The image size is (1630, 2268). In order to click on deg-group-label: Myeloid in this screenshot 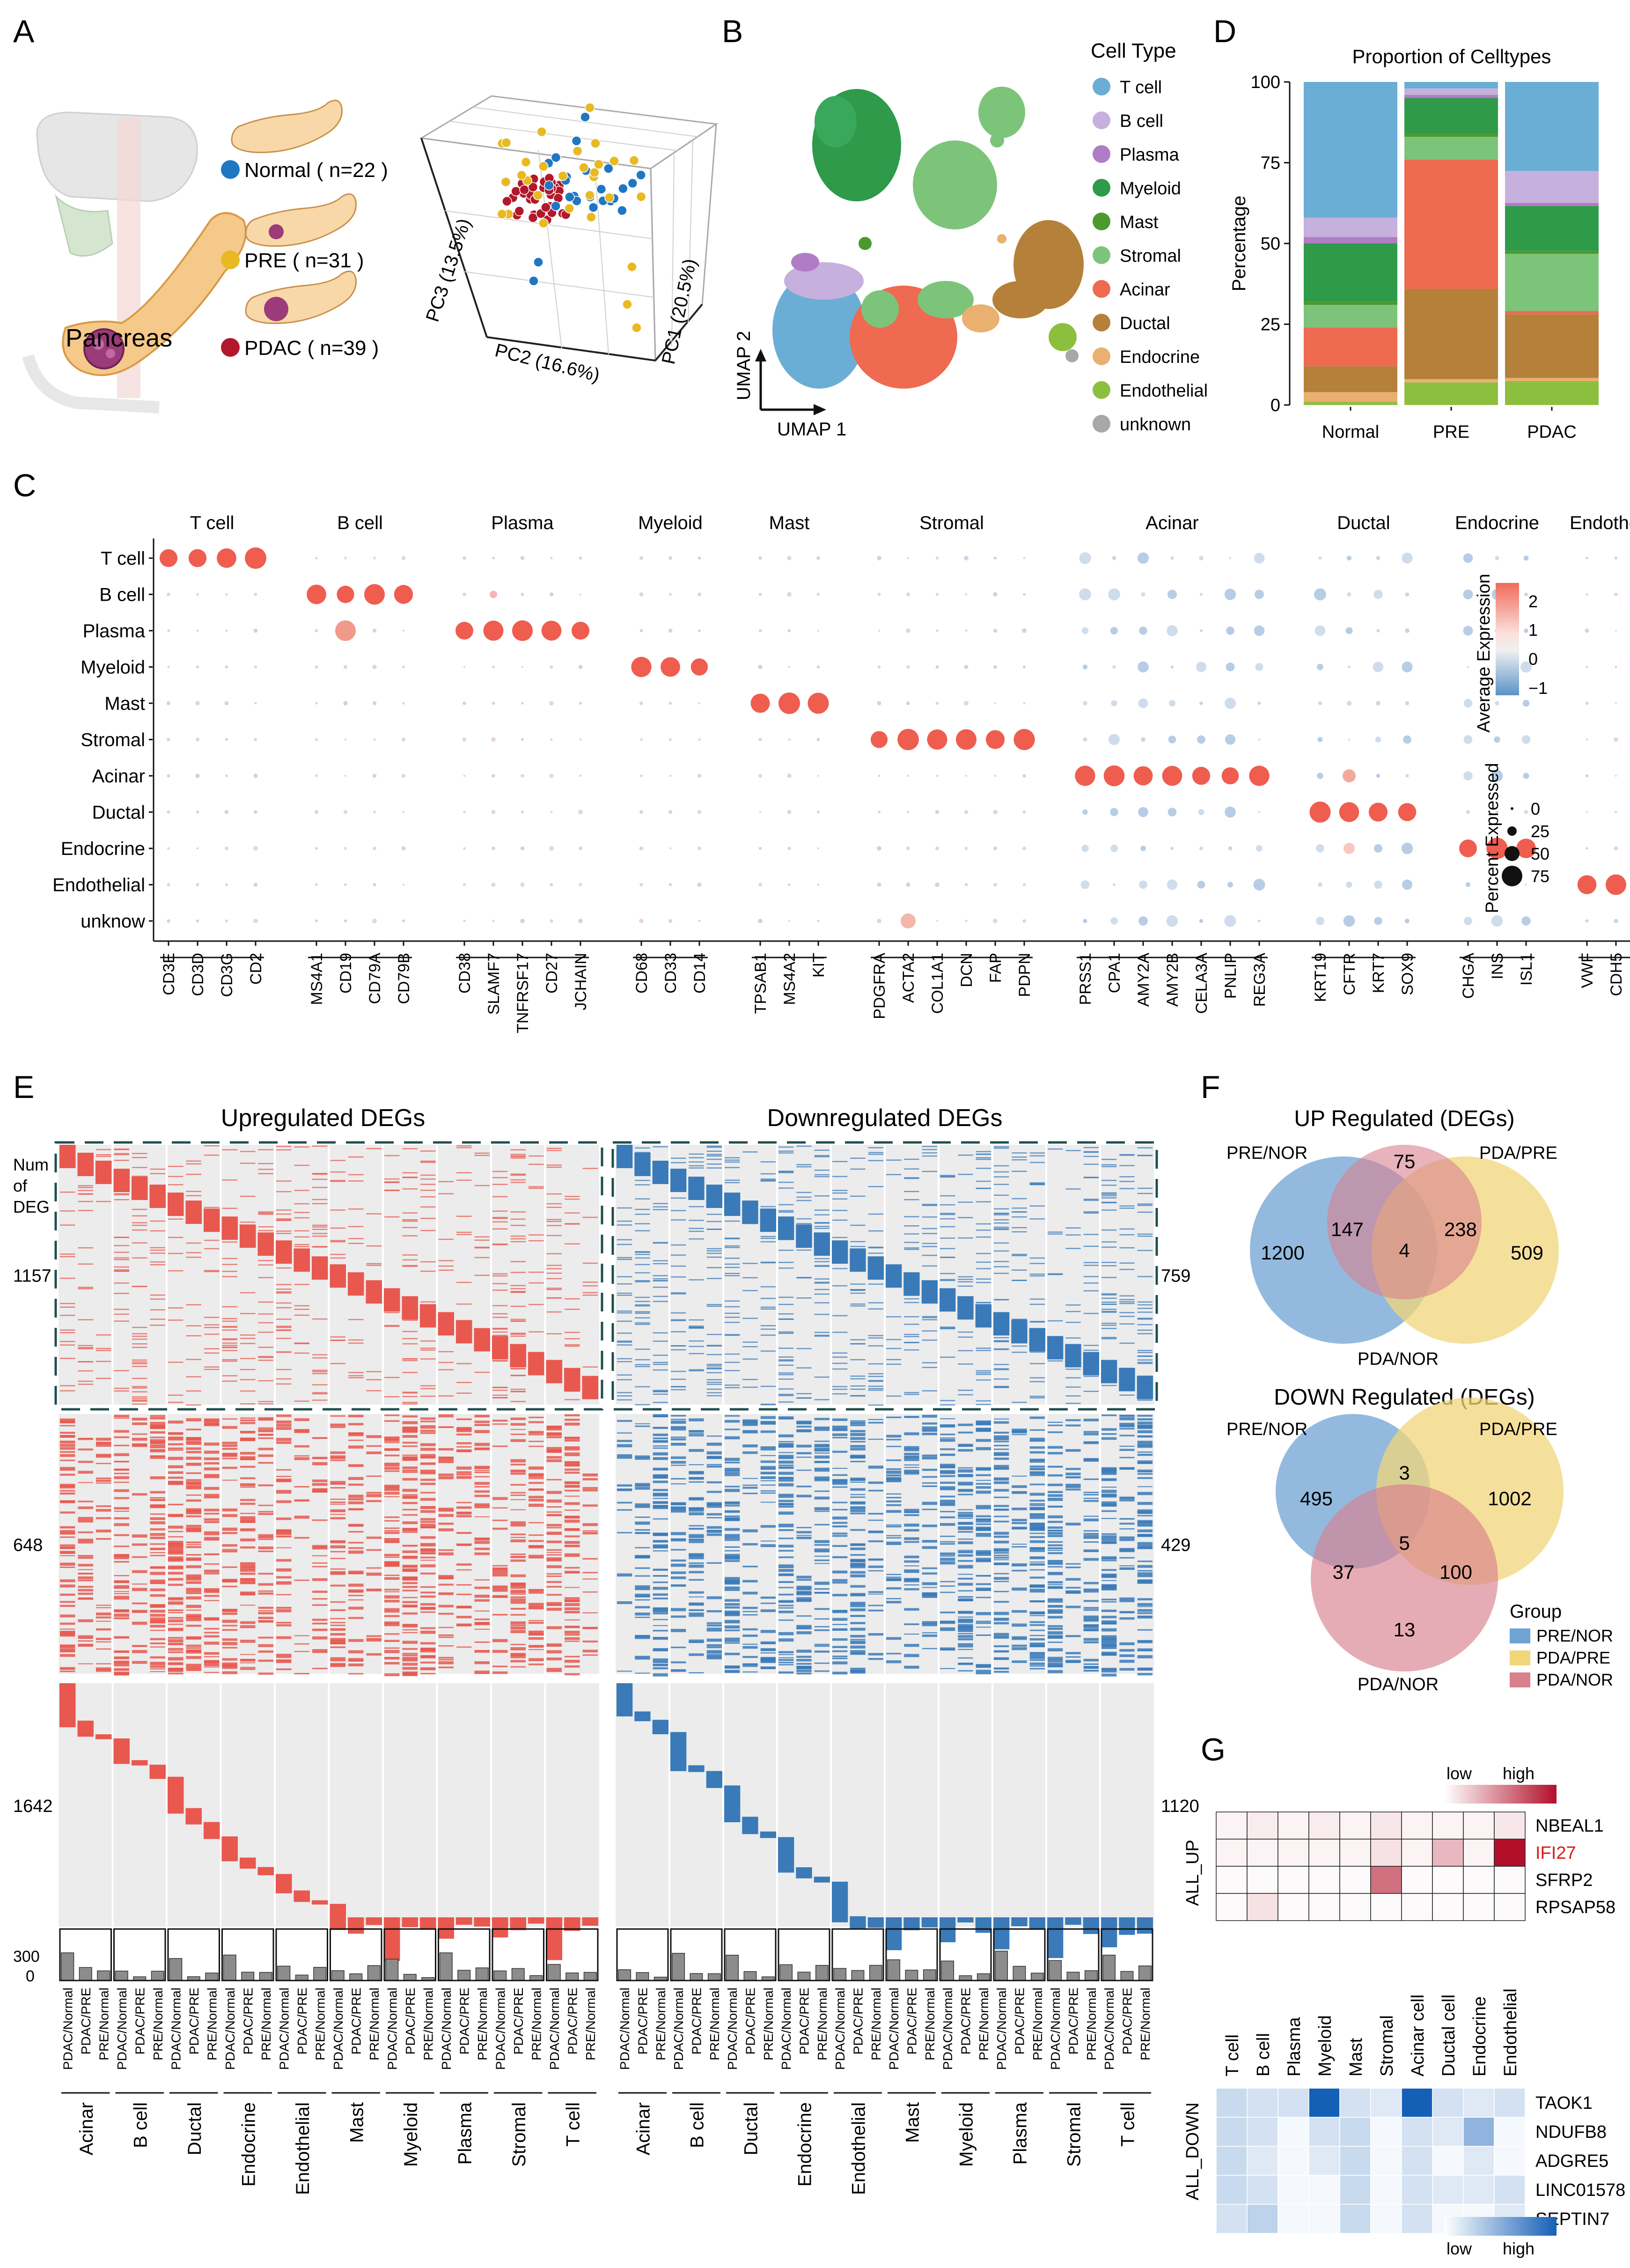, I will do `click(411, 2134)`.